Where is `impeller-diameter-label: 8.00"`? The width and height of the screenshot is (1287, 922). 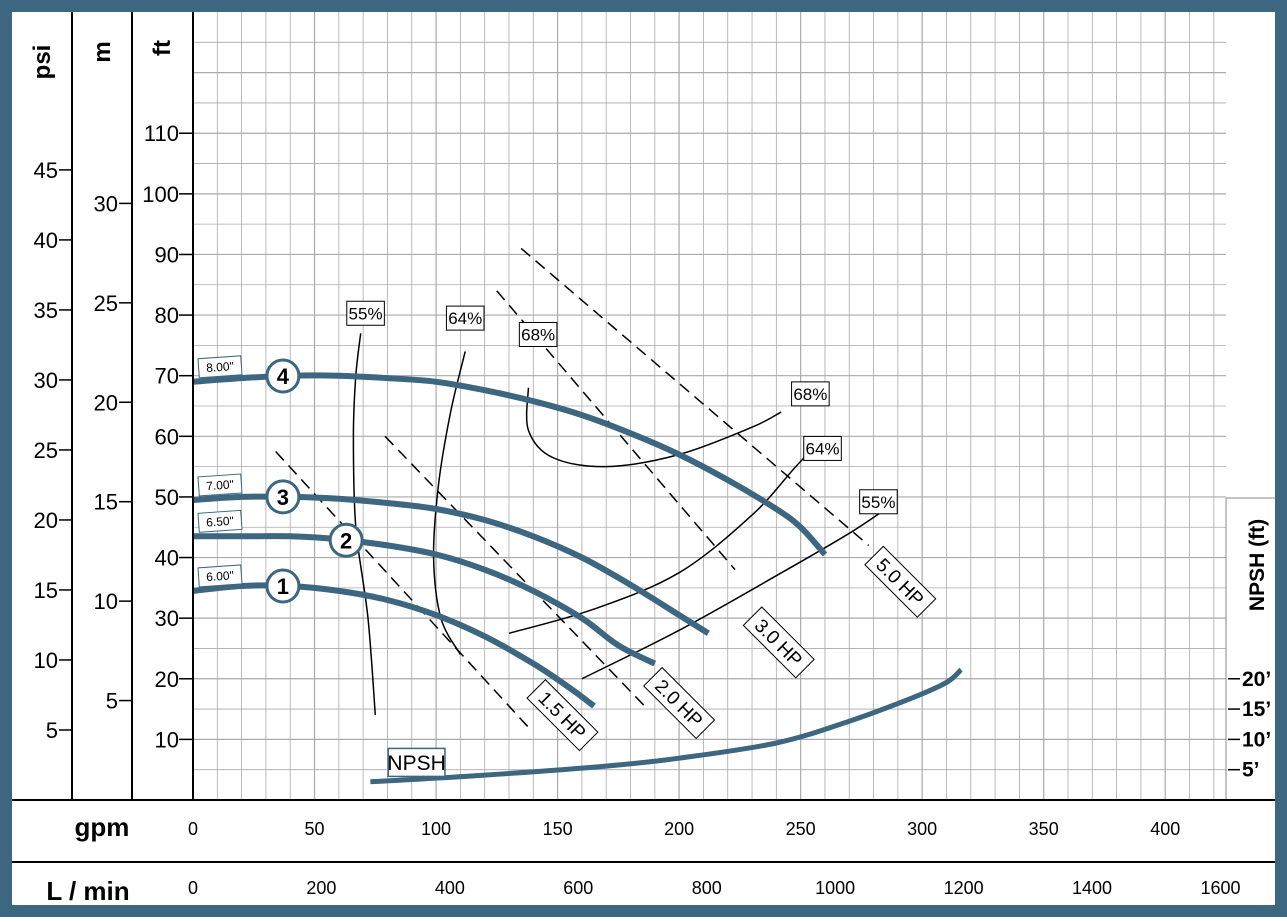
impeller-diameter-label: 8.00" is located at coordinates (220, 367).